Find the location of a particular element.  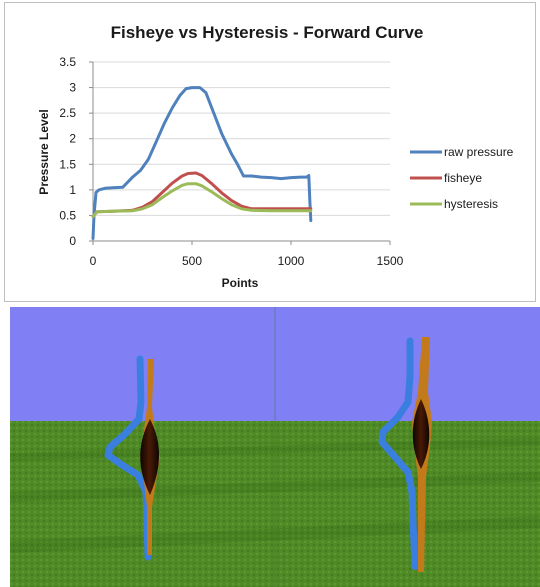

legend-label: raw pressure is located at coordinates (479, 152).